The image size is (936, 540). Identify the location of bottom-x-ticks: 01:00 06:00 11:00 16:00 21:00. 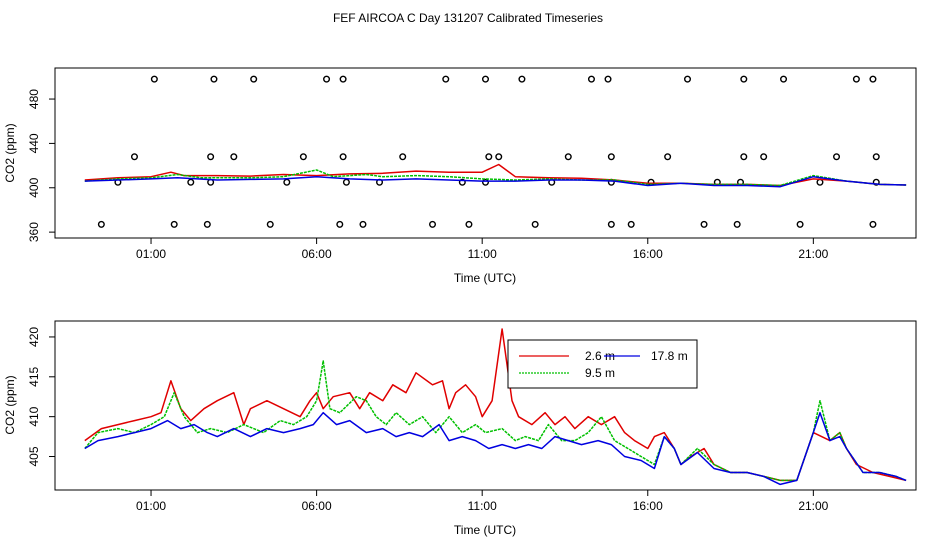
(482, 501).